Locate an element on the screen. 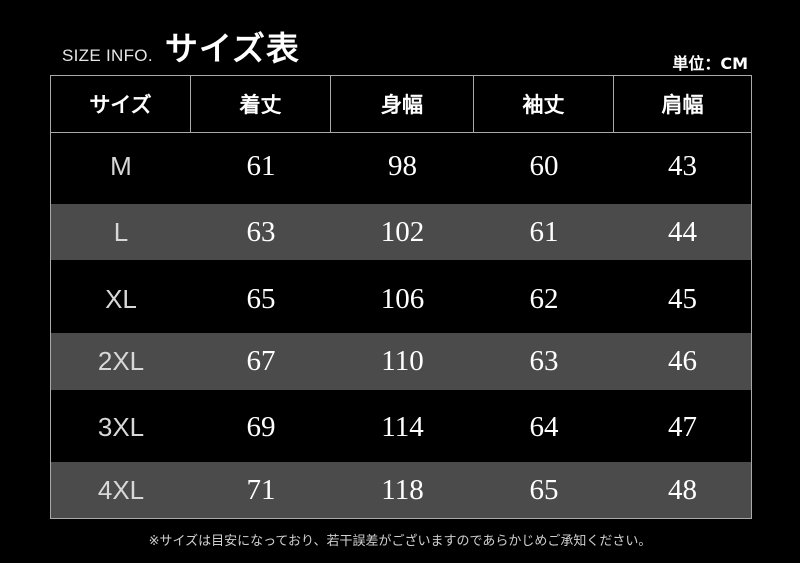 The image size is (800, 563). shoulder-cell: 43 is located at coordinates (682, 165).